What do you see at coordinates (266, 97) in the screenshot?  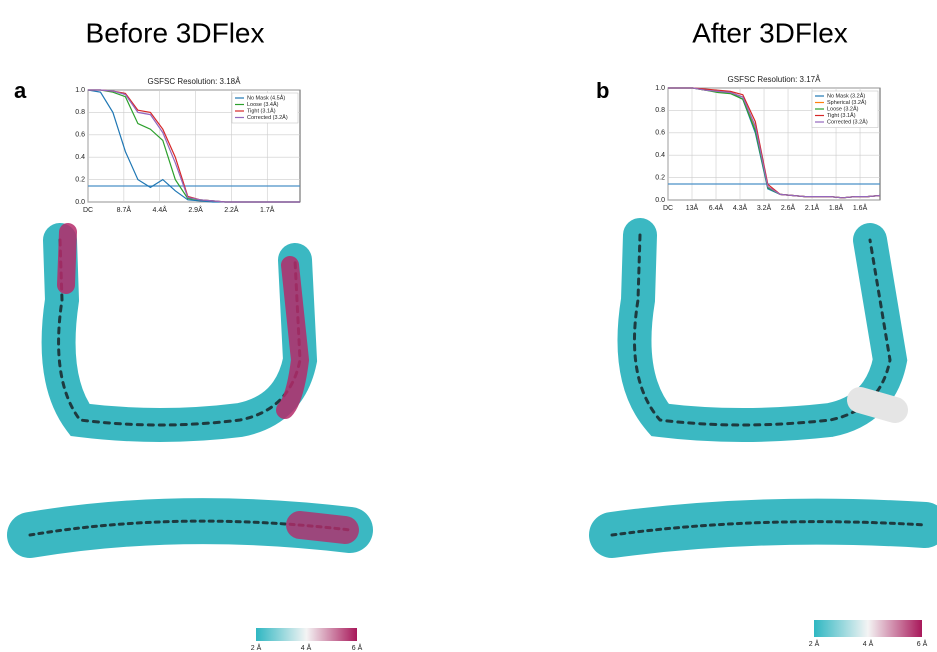 I see `legend-label: No Mask (4.5Å)` at bounding box center [266, 97].